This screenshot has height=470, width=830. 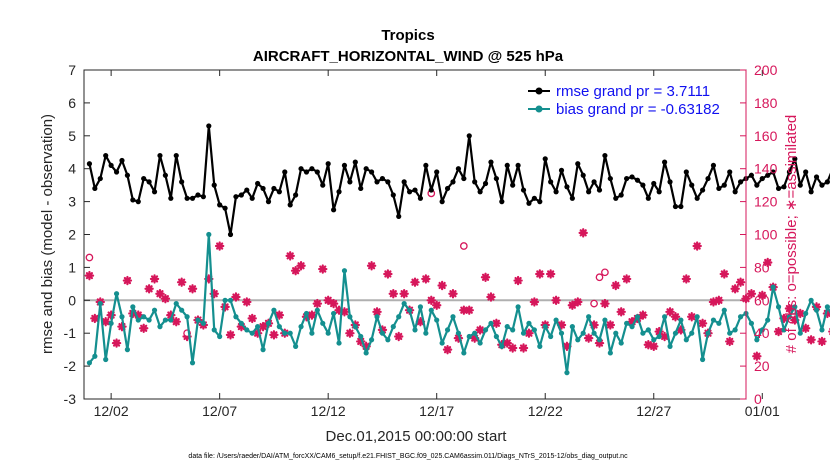 What do you see at coordinates (762, 300) in the screenshot?
I see `right-y-tick-label: 60` at bounding box center [762, 300].